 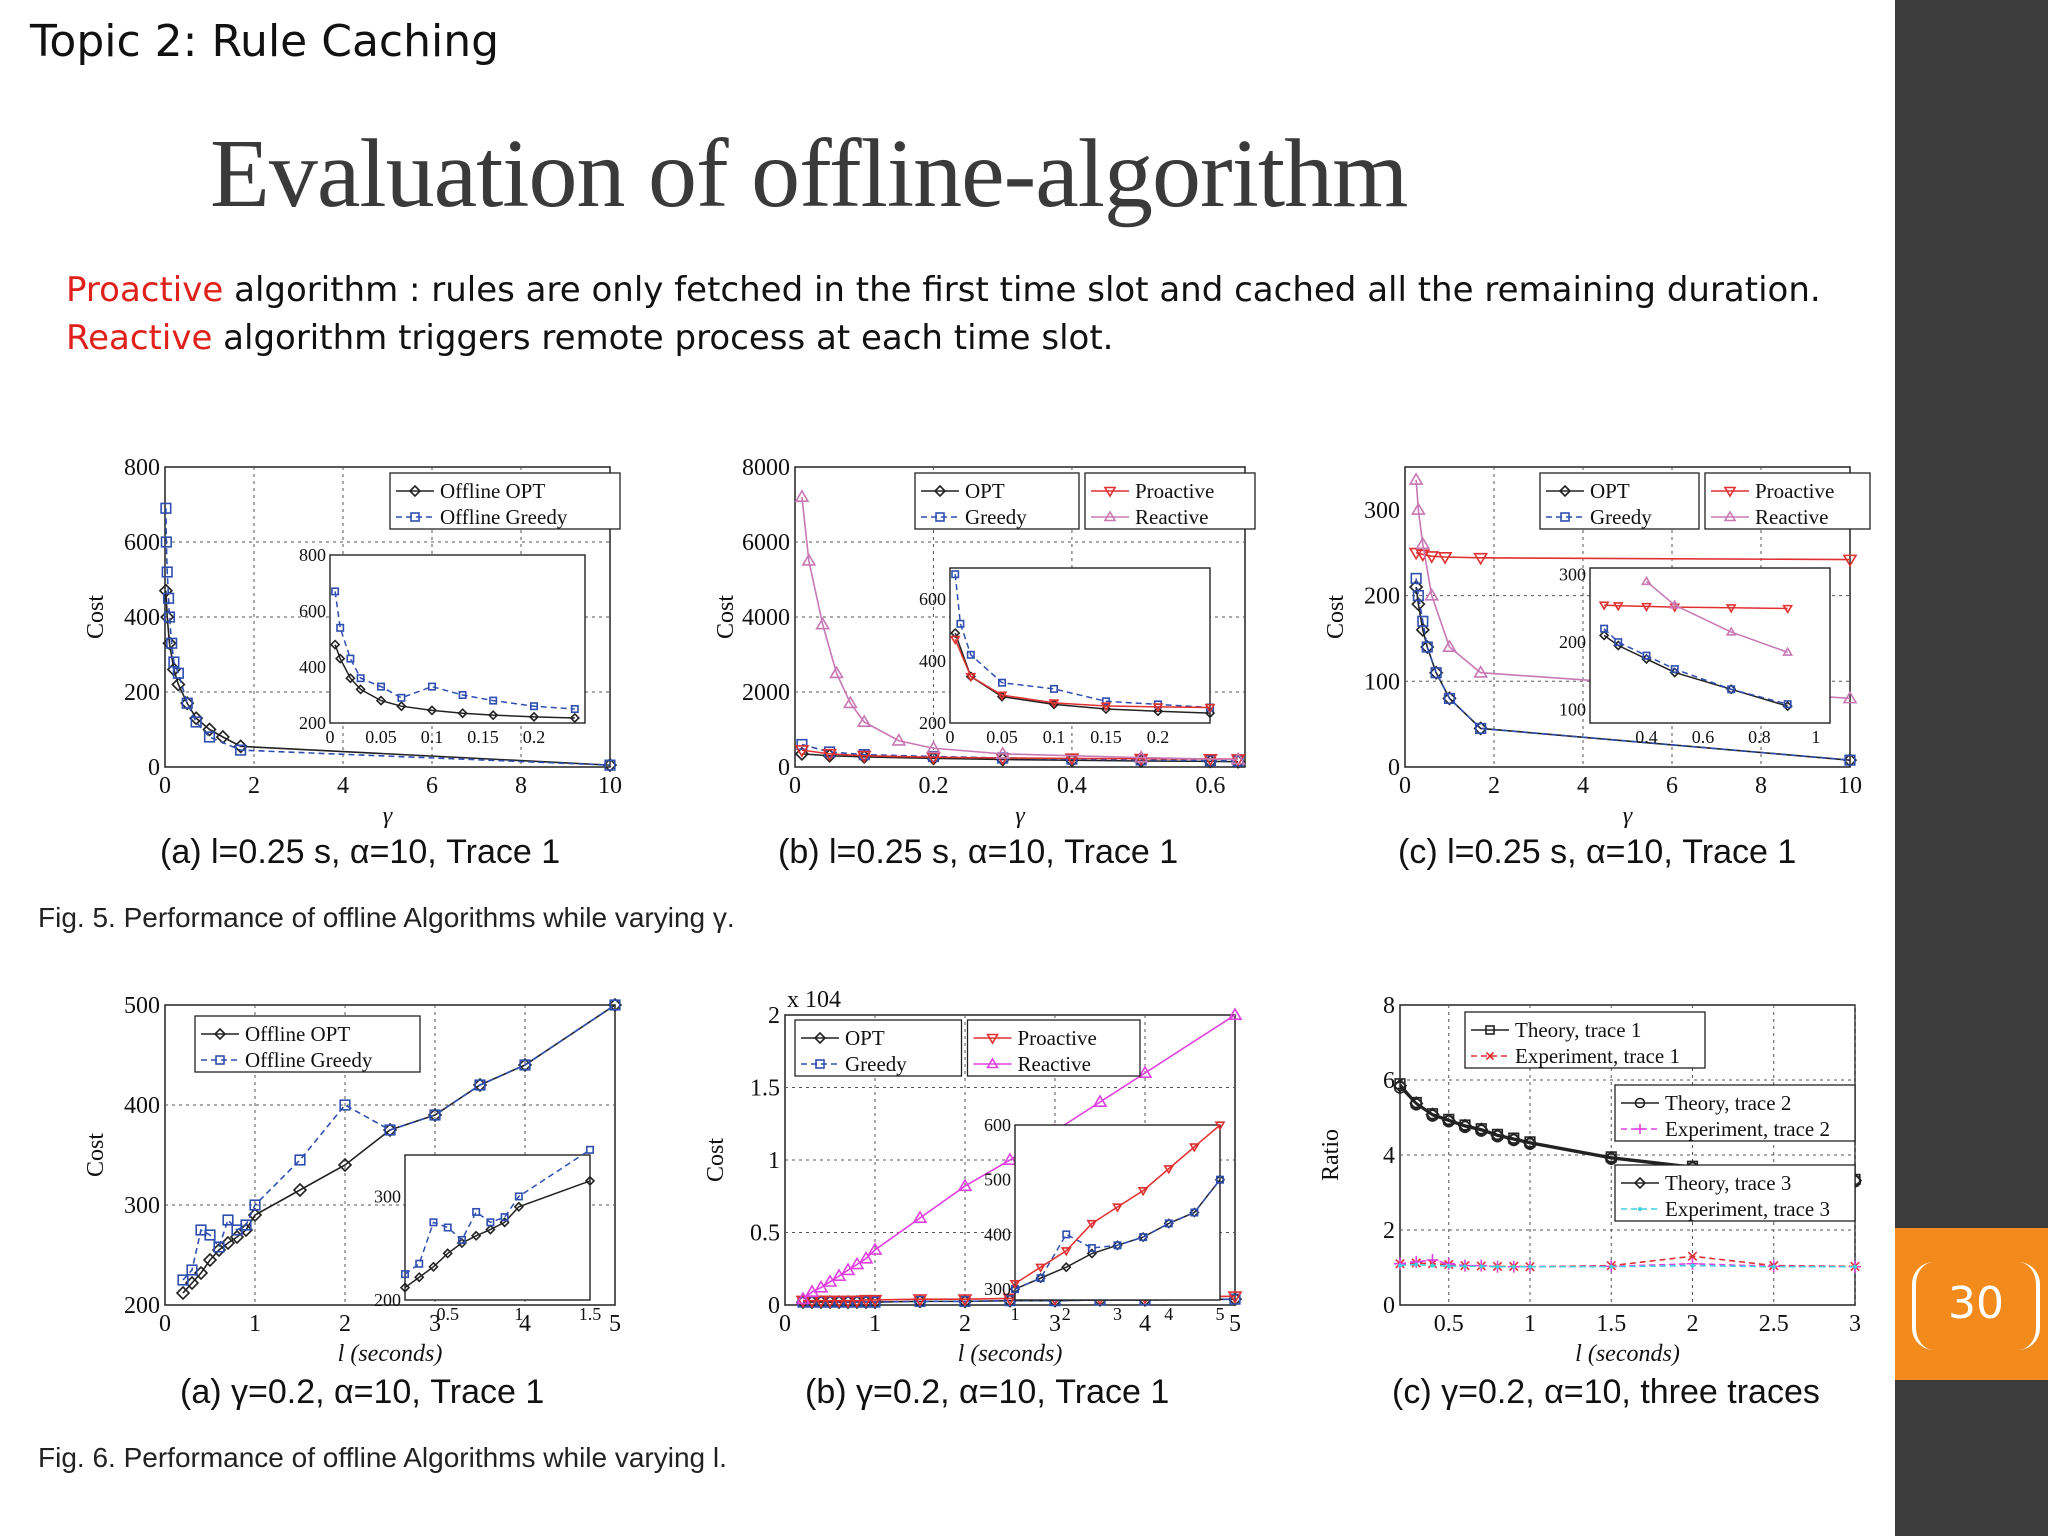 I want to click on inset-x-tick: 0.15, so click(x=483, y=737).